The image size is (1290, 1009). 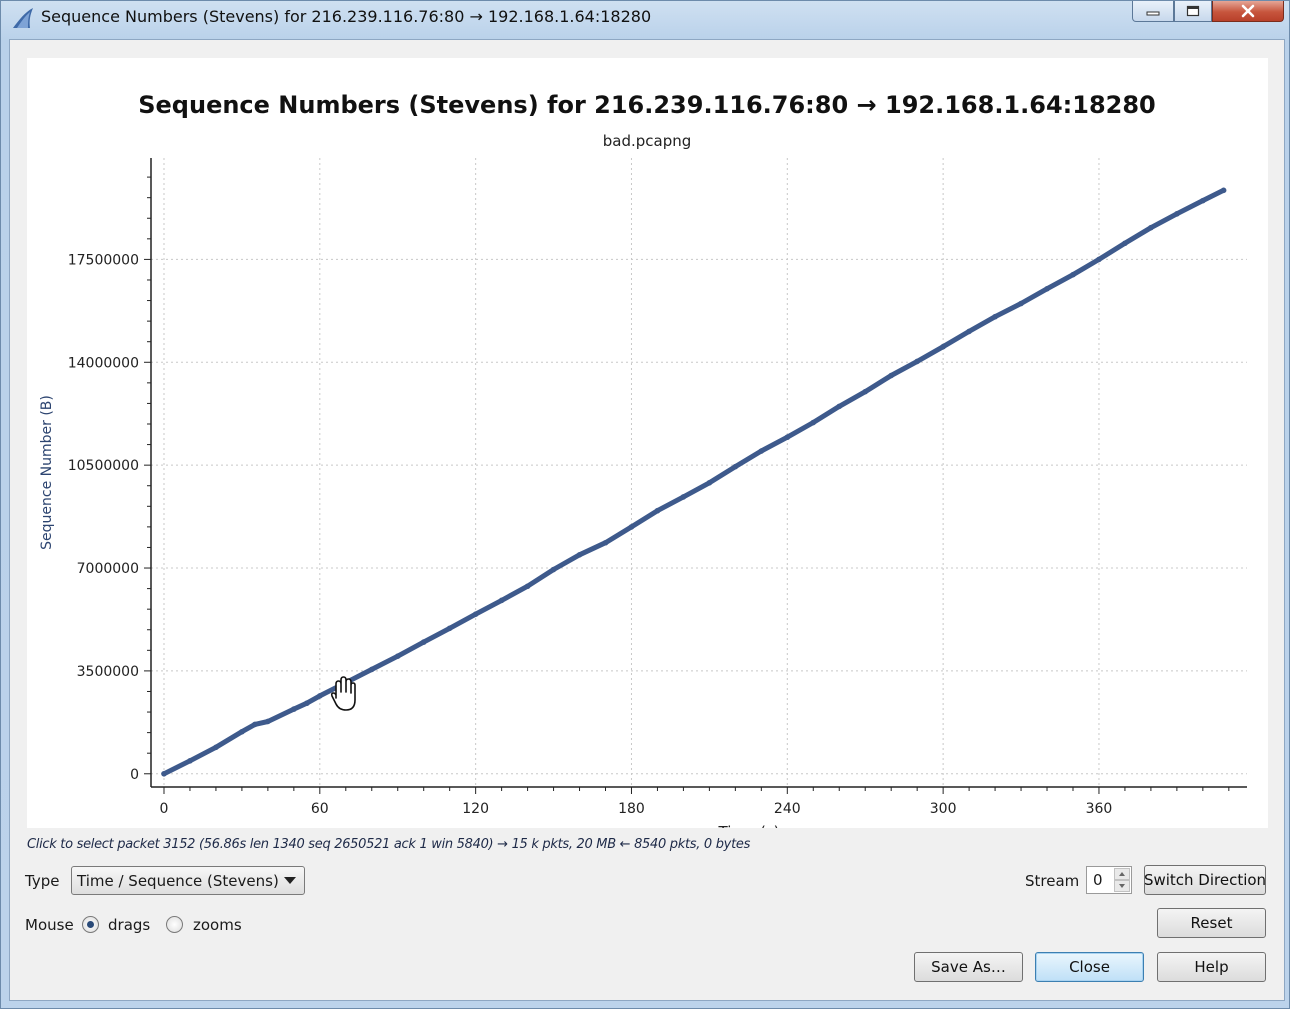 What do you see at coordinates (42, 881) in the screenshot?
I see `type-label: Type` at bounding box center [42, 881].